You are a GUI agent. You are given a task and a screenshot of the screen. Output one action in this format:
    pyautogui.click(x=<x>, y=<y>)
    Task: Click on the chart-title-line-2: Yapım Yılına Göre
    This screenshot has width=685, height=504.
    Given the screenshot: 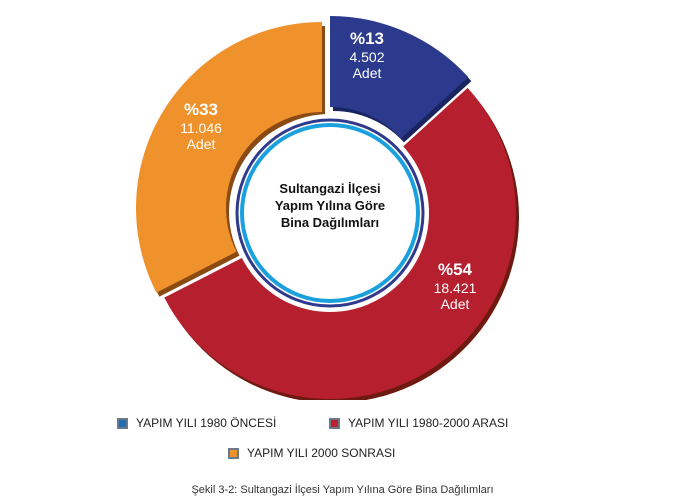 What is the action you would take?
    pyautogui.click(x=330, y=205)
    